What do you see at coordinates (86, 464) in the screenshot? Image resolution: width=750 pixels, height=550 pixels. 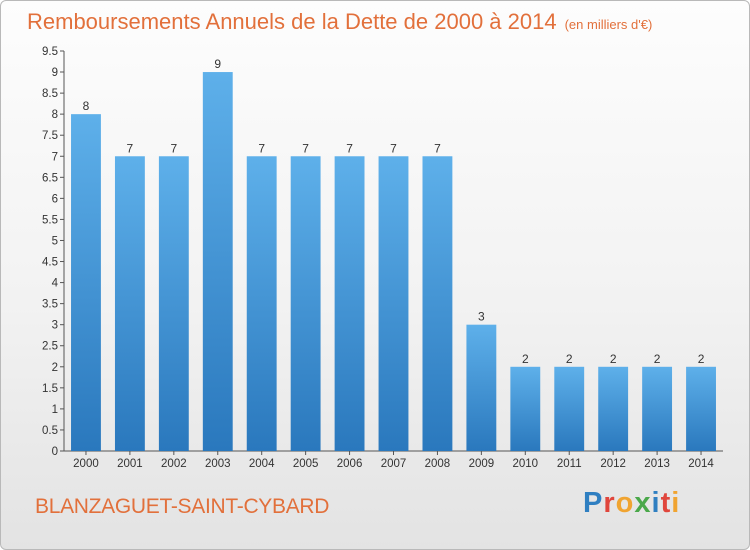 I see `x-tick-label: 2000` at bounding box center [86, 464].